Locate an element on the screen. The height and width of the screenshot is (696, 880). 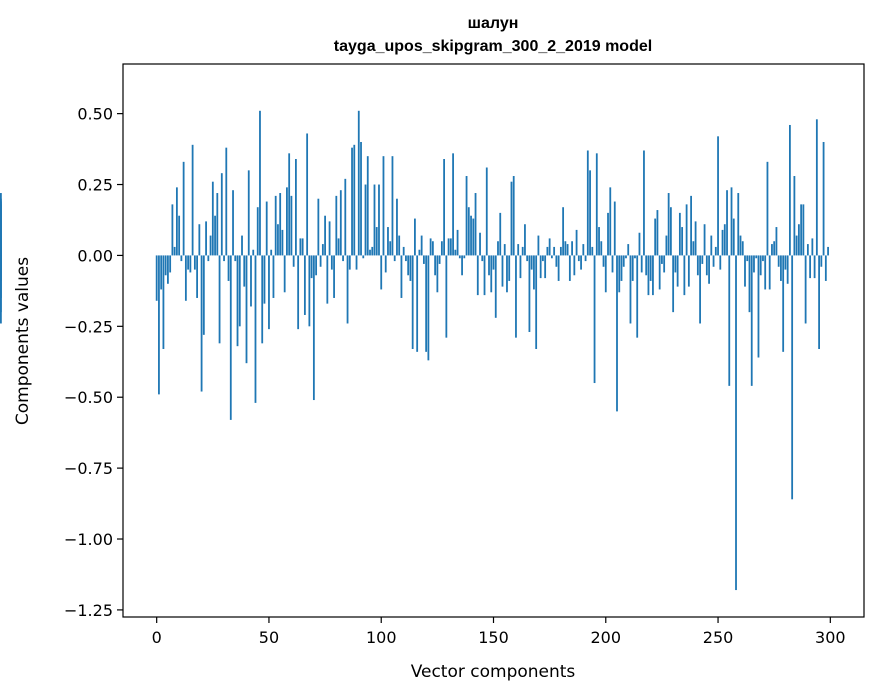
y-tick-label: −1.25 is located at coordinates (88, 610).